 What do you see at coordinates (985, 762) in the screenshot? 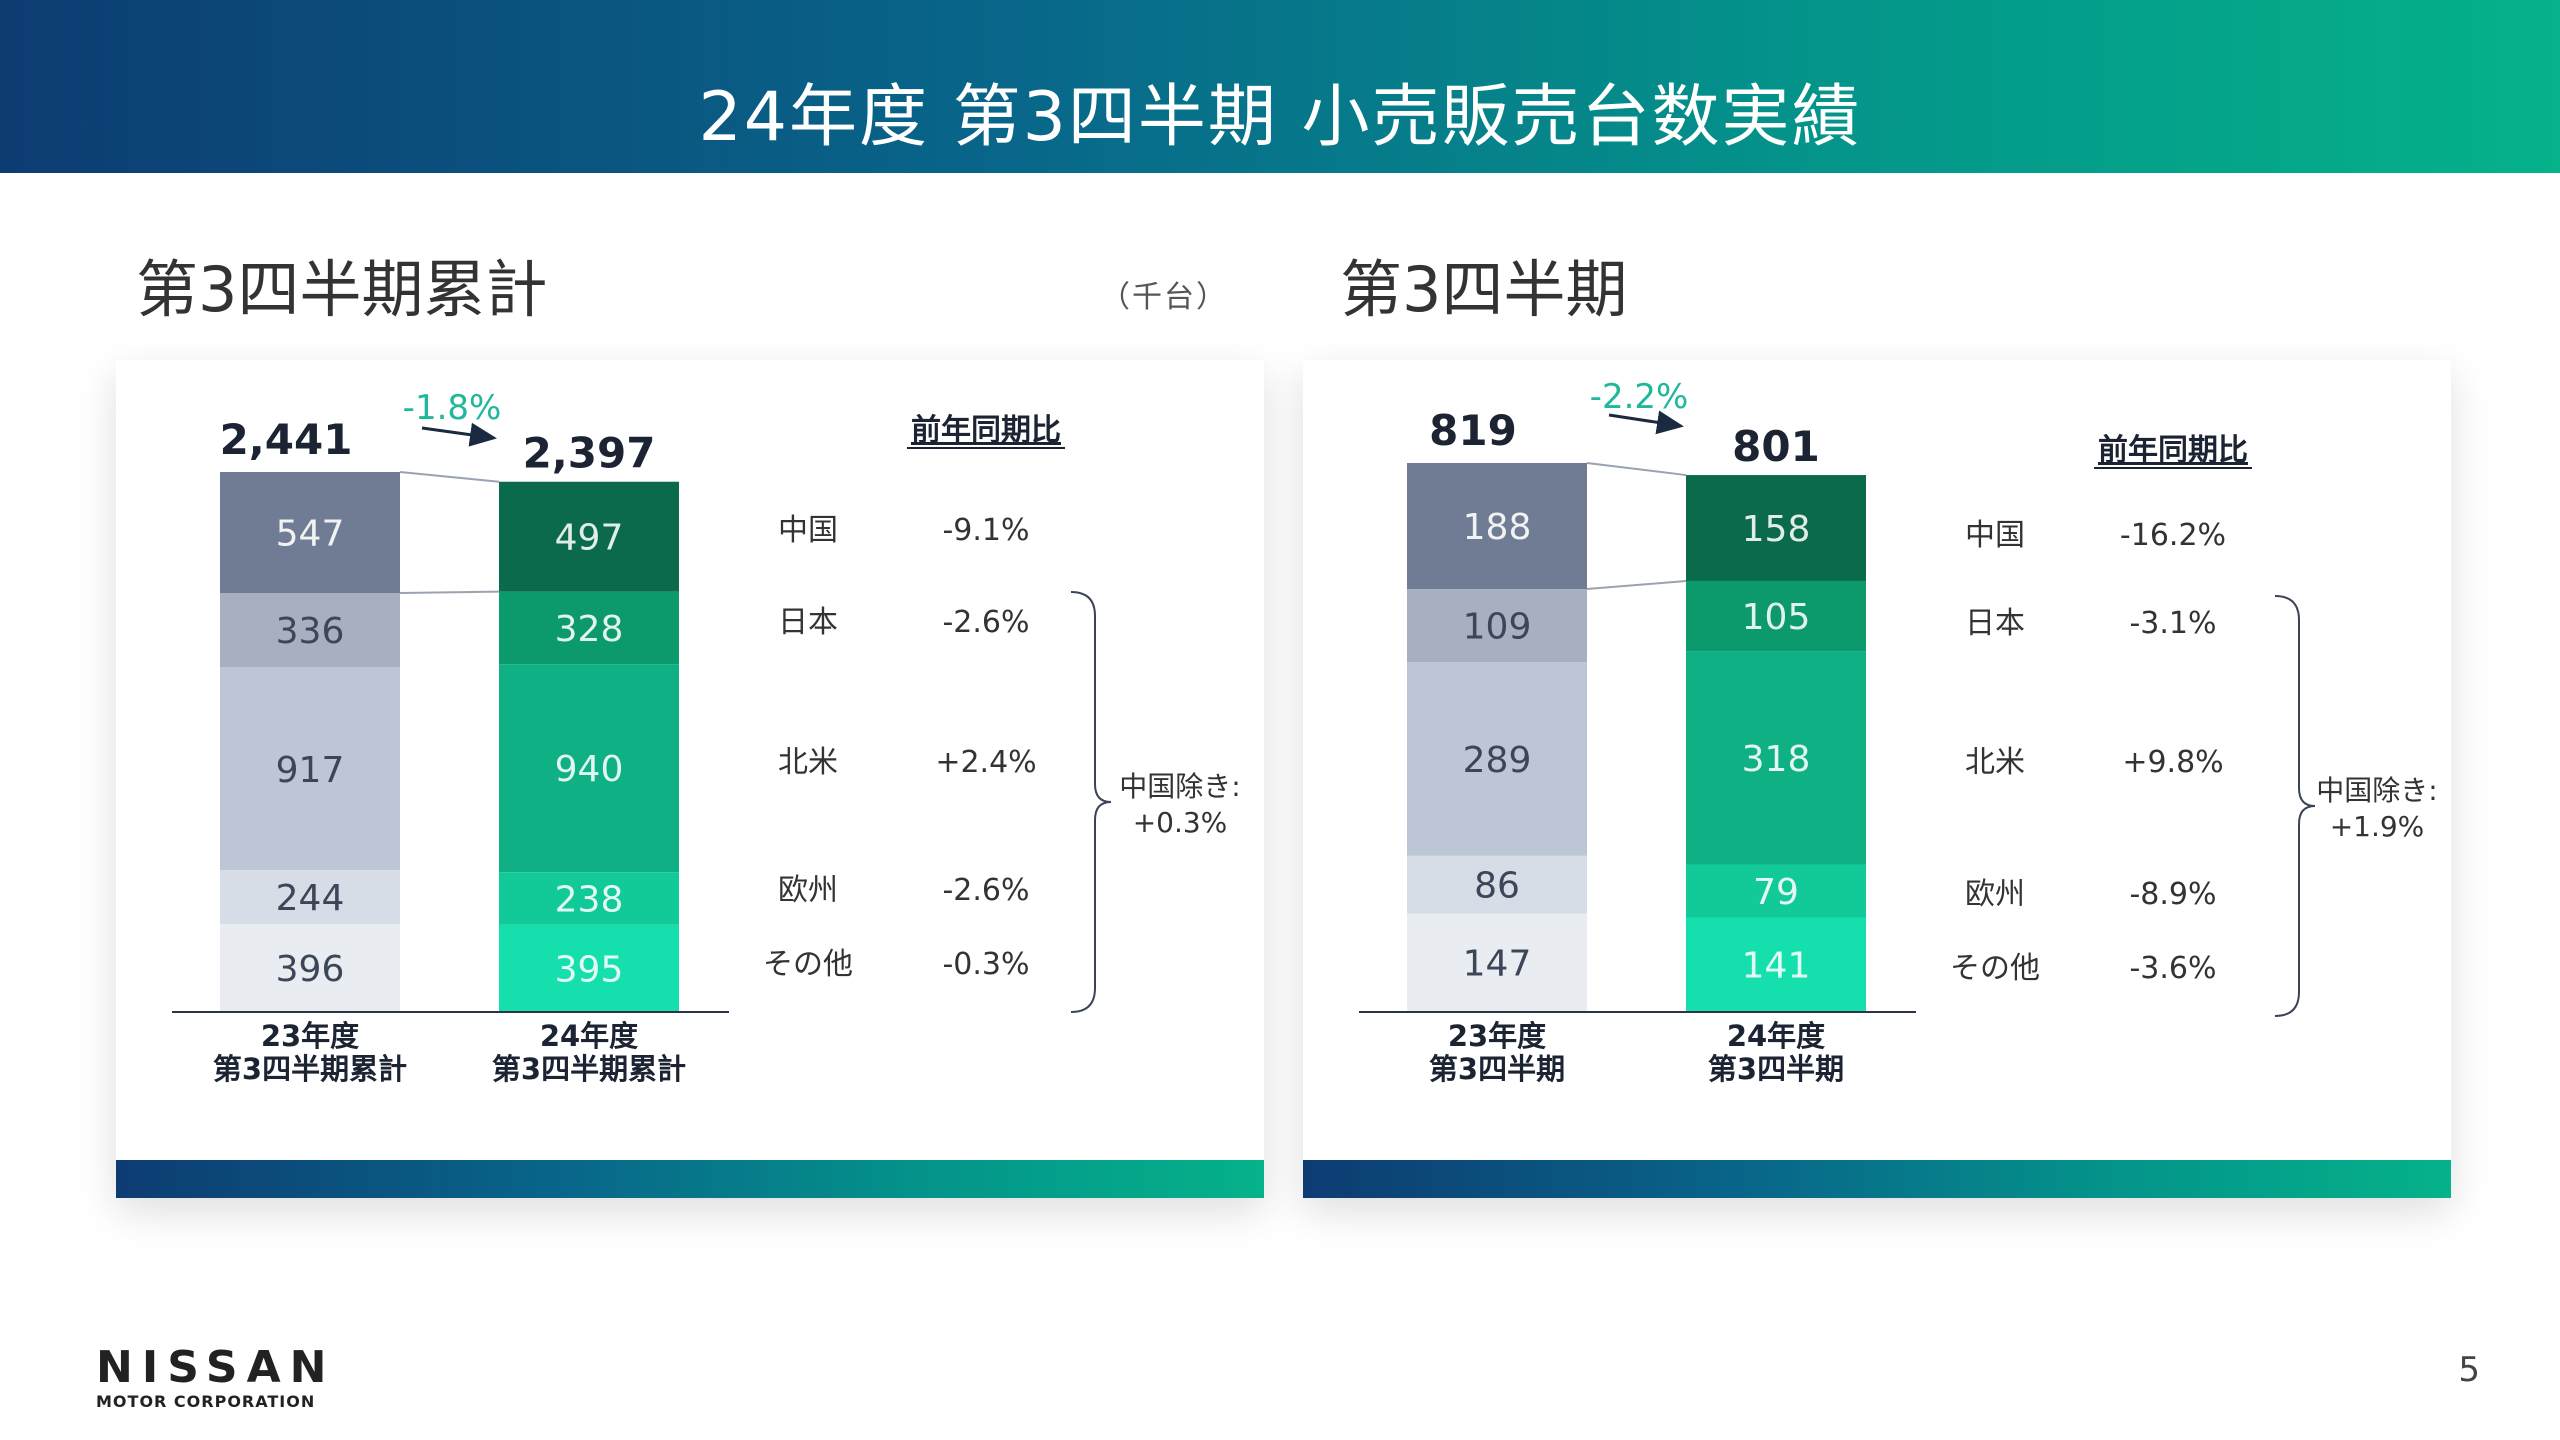
I see `yoy-value: +2.4%` at bounding box center [985, 762].